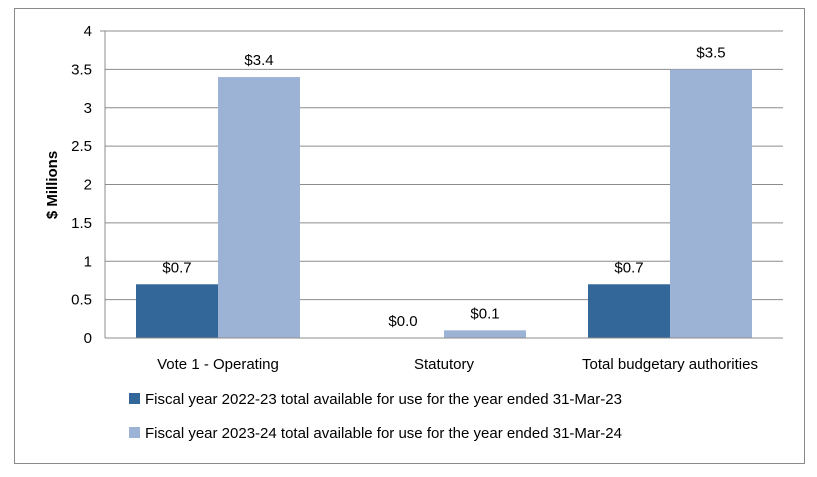 The image size is (817, 477). What do you see at coordinates (88, 108) in the screenshot?
I see `y-tick-label: 3` at bounding box center [88, 108].